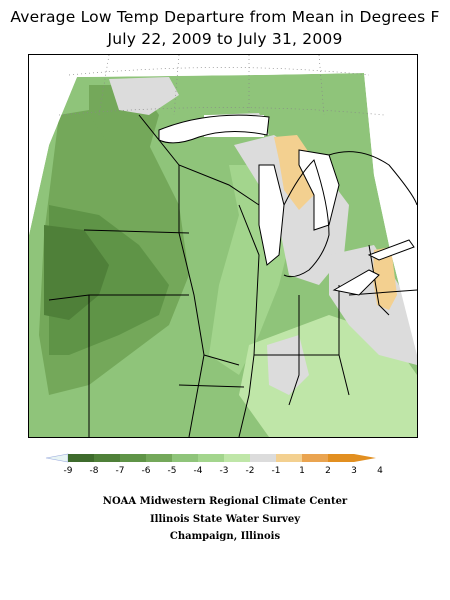 Image resolution: width=450 pixels, height=600 pixels. I want to click on legend-tick-label: -2, so click(250, 471).